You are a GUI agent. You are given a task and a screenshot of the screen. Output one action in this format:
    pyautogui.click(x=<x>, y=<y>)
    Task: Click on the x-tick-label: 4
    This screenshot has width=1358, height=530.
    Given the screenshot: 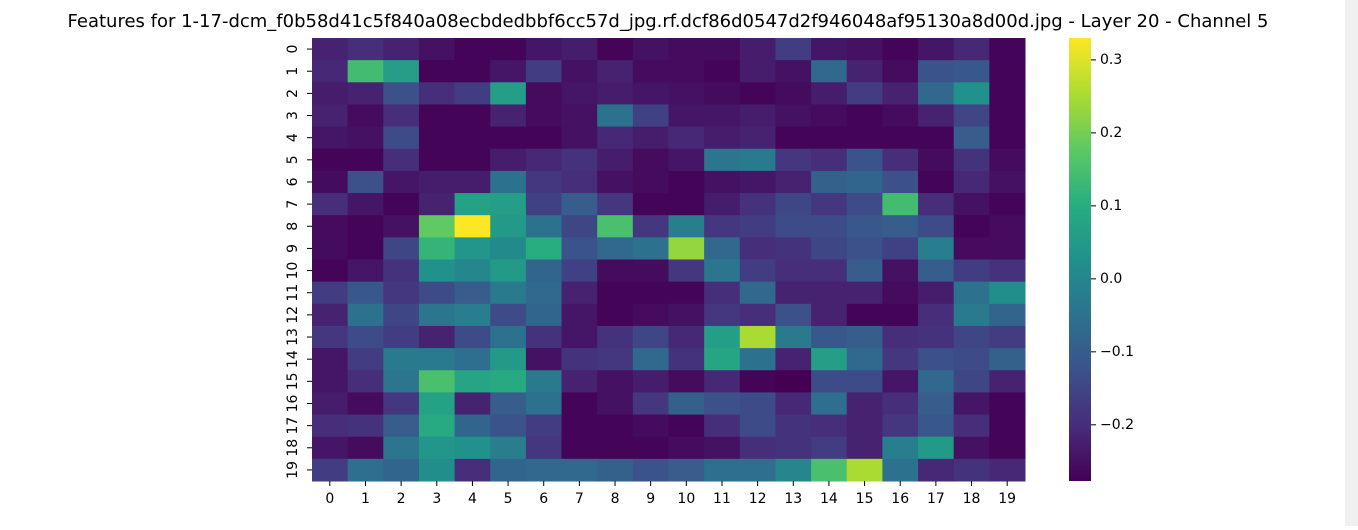 What is the action you would take?
    pyautogui.click(x=472, y=499)
    